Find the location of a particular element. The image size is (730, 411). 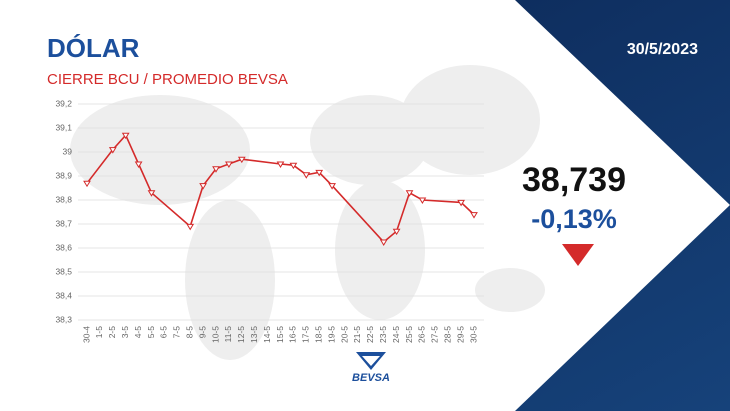

x-tick-label: 7-5 is located at coordinates (177, 332).